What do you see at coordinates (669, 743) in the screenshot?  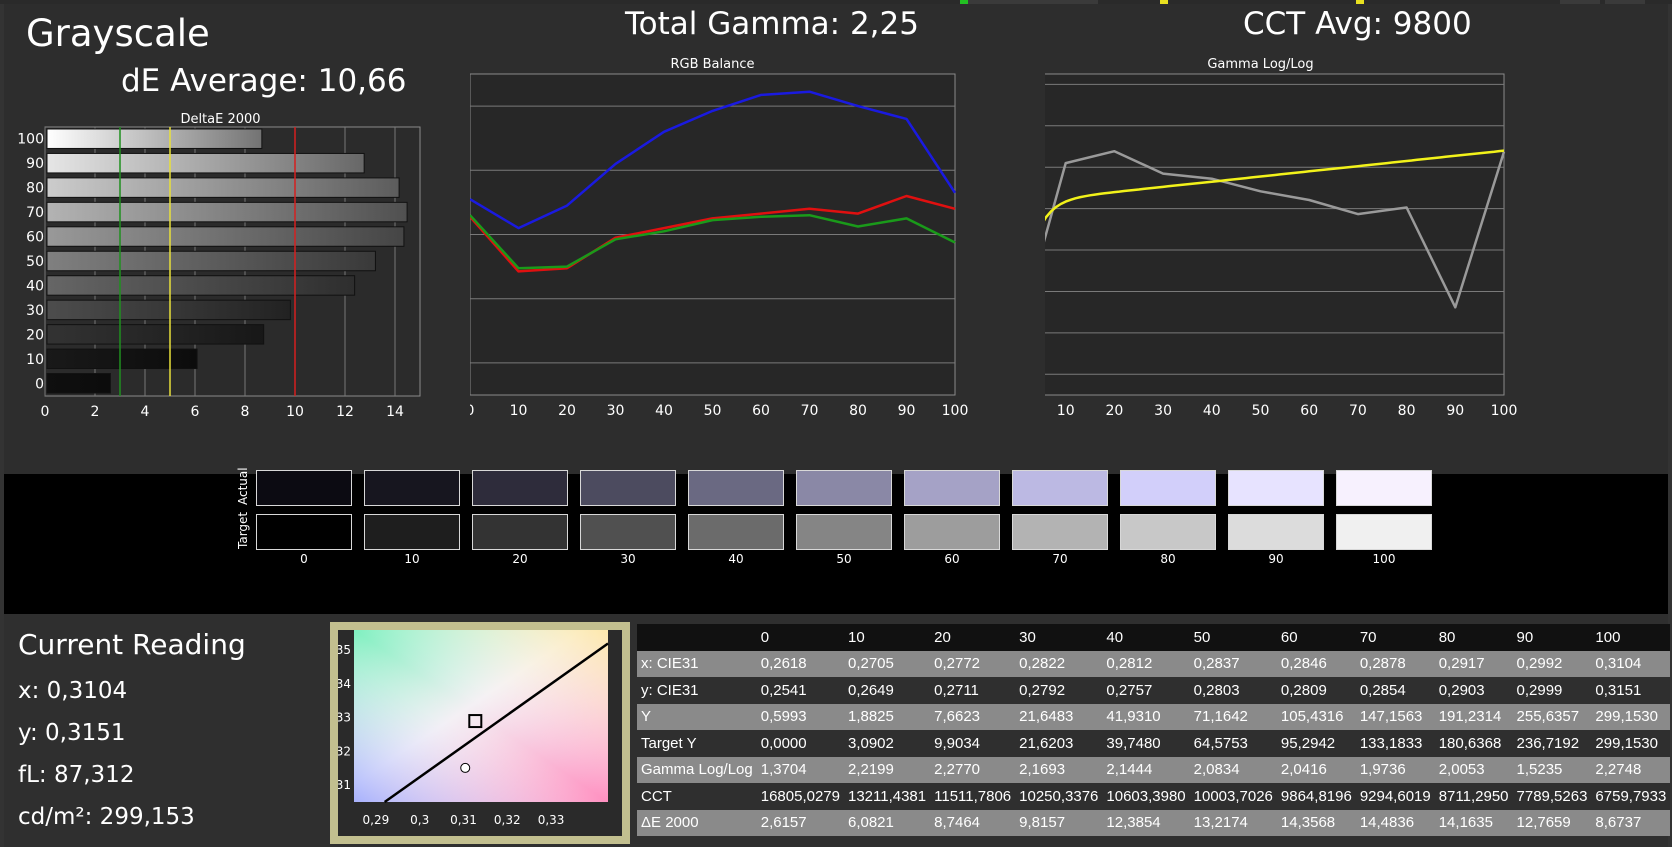 I see `row-label: Target Y` at bounding box center [669, 743].